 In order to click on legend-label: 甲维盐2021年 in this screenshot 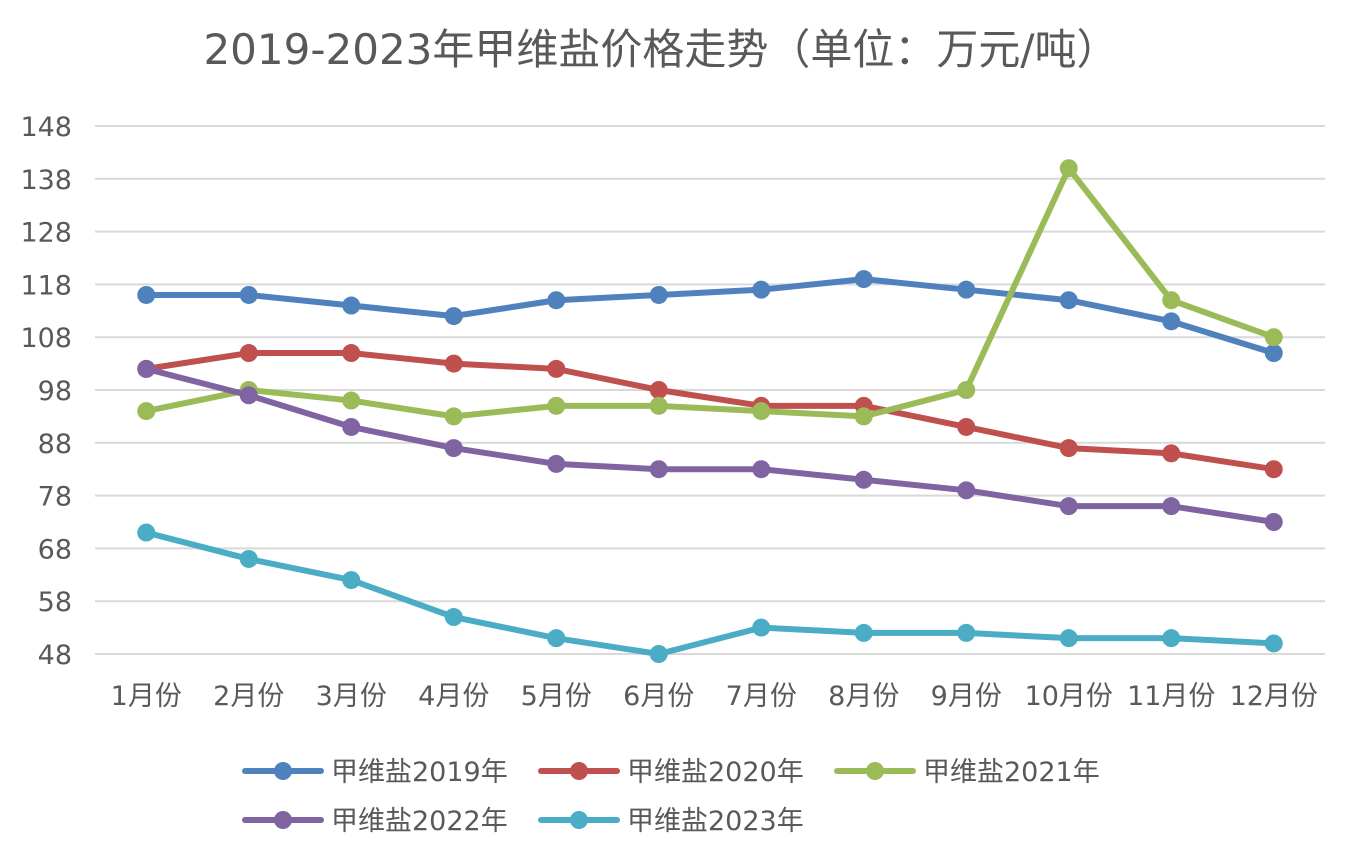, I will do `click(1011, 772)`.